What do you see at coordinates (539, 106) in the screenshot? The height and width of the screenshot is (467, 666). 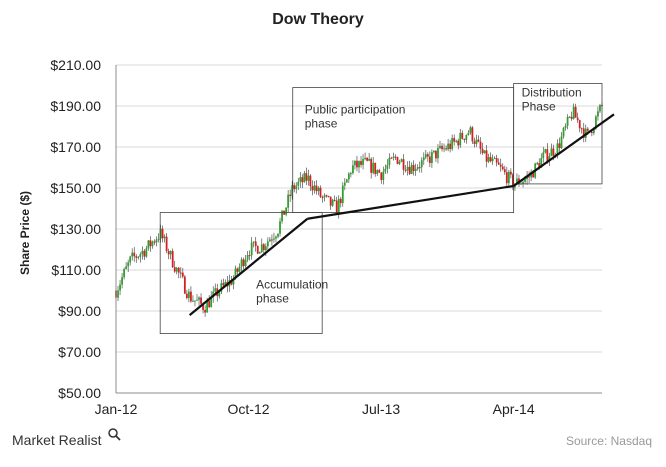 I see `phase-label: Phase` at bounding box center [539, 106].